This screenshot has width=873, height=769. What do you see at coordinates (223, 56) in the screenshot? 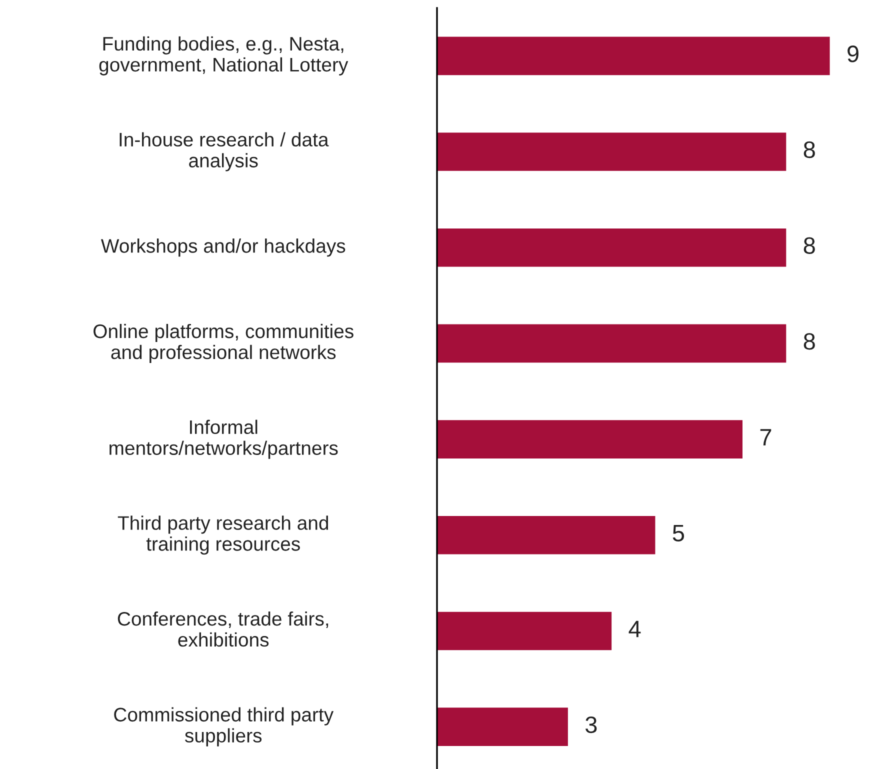
I see `y-tick-label: Funding bodies, e.g., Nesta, government, National Lottery` at bounding box center [223, 56].